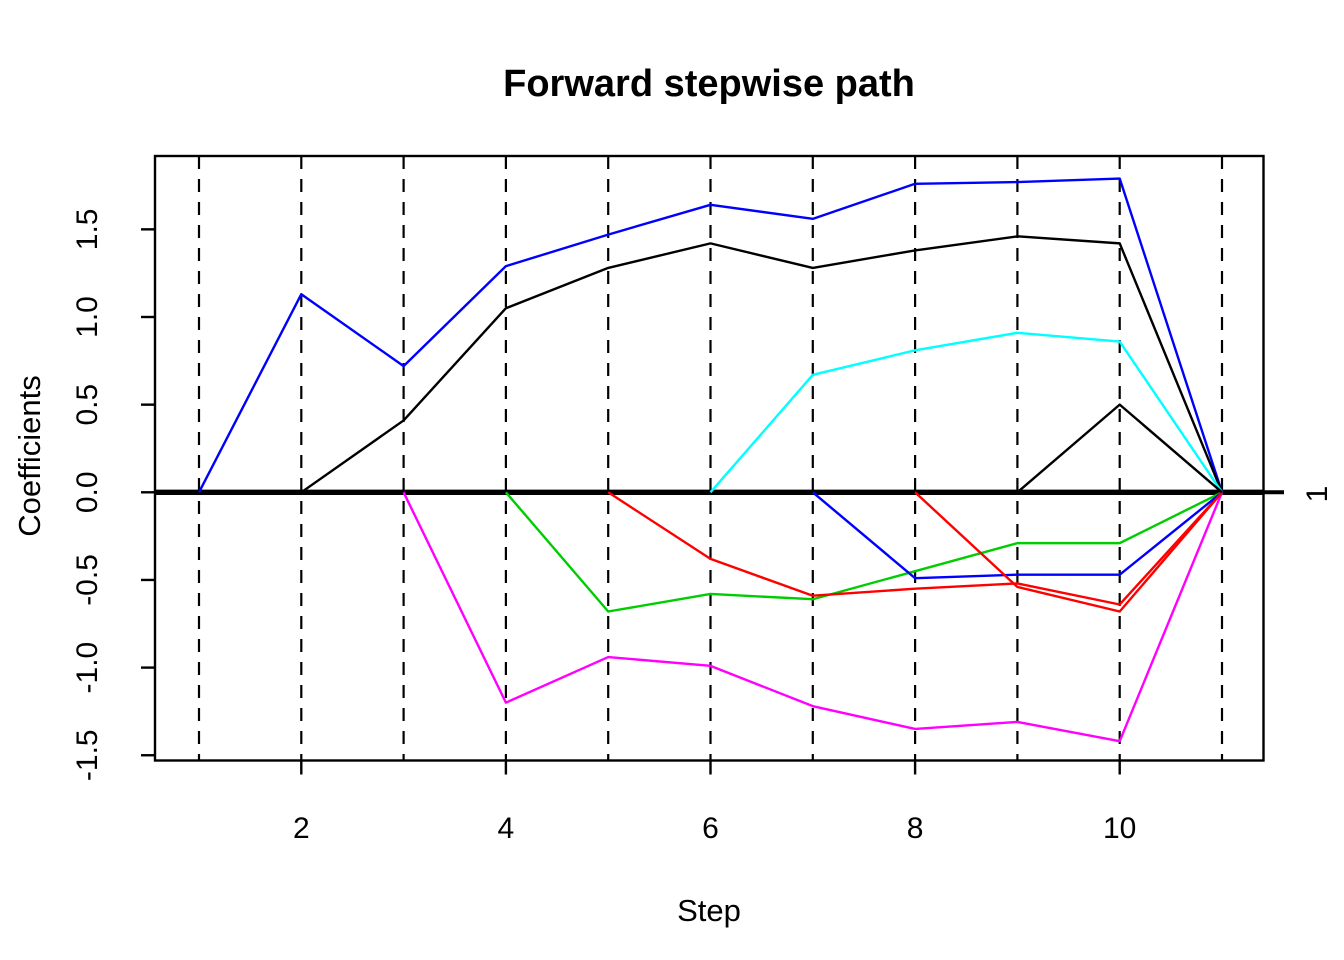 Image resolution: width=1344 pixels, height=960 pixels. I want to click on x-tick-labels: 2 4 6 8 10, so click(714, 828).